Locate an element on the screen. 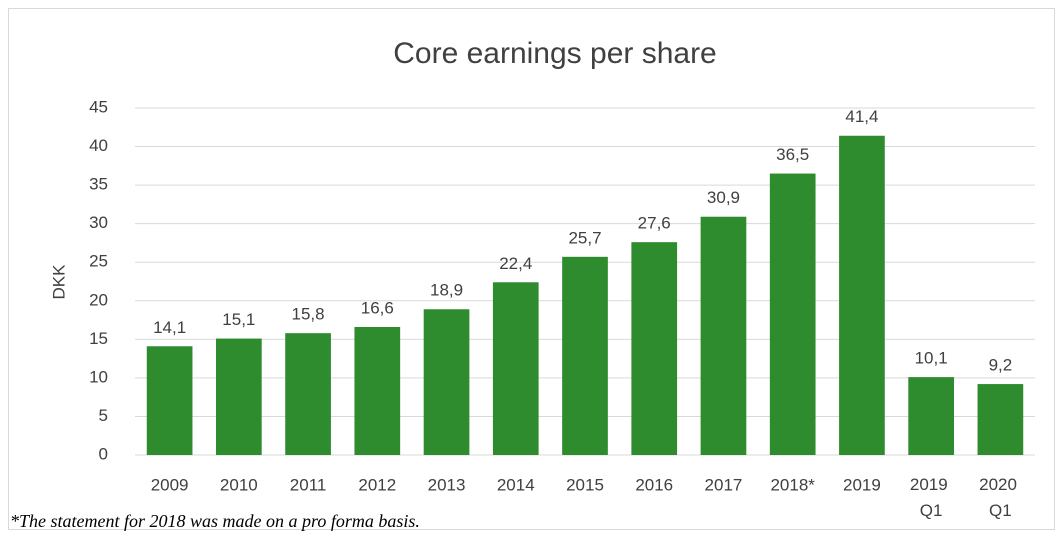 Image resolution: width=1063 pixels, height=538 pixels. x-tick-label: 2014 is located at coordinates (516, 484).